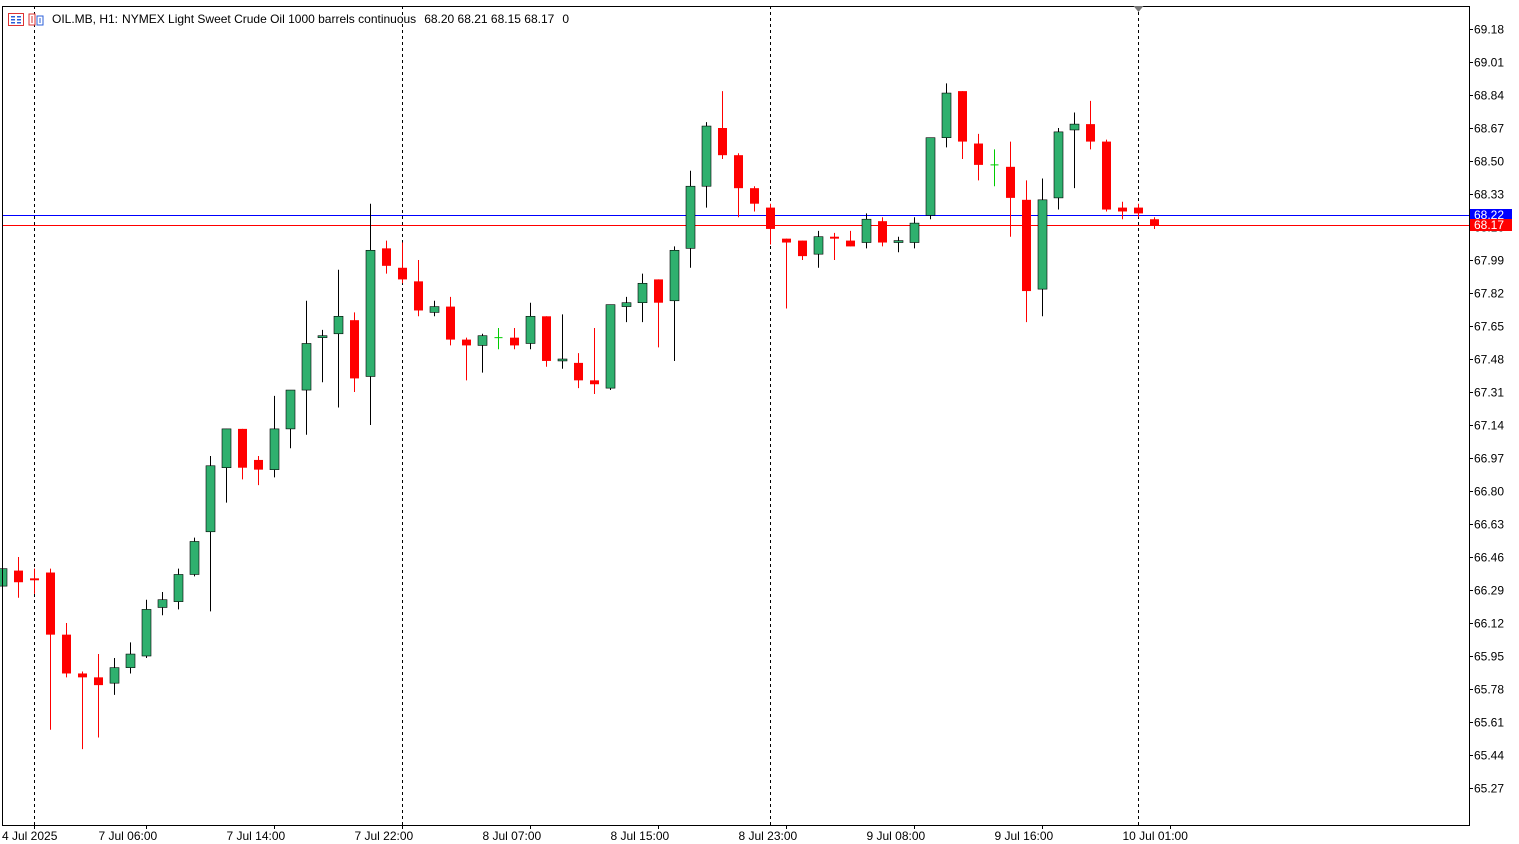  Describe the element at coordinates (768, 836) in the screenshot. I see `time-tick-label: 8 Jul 23:00` at that location.